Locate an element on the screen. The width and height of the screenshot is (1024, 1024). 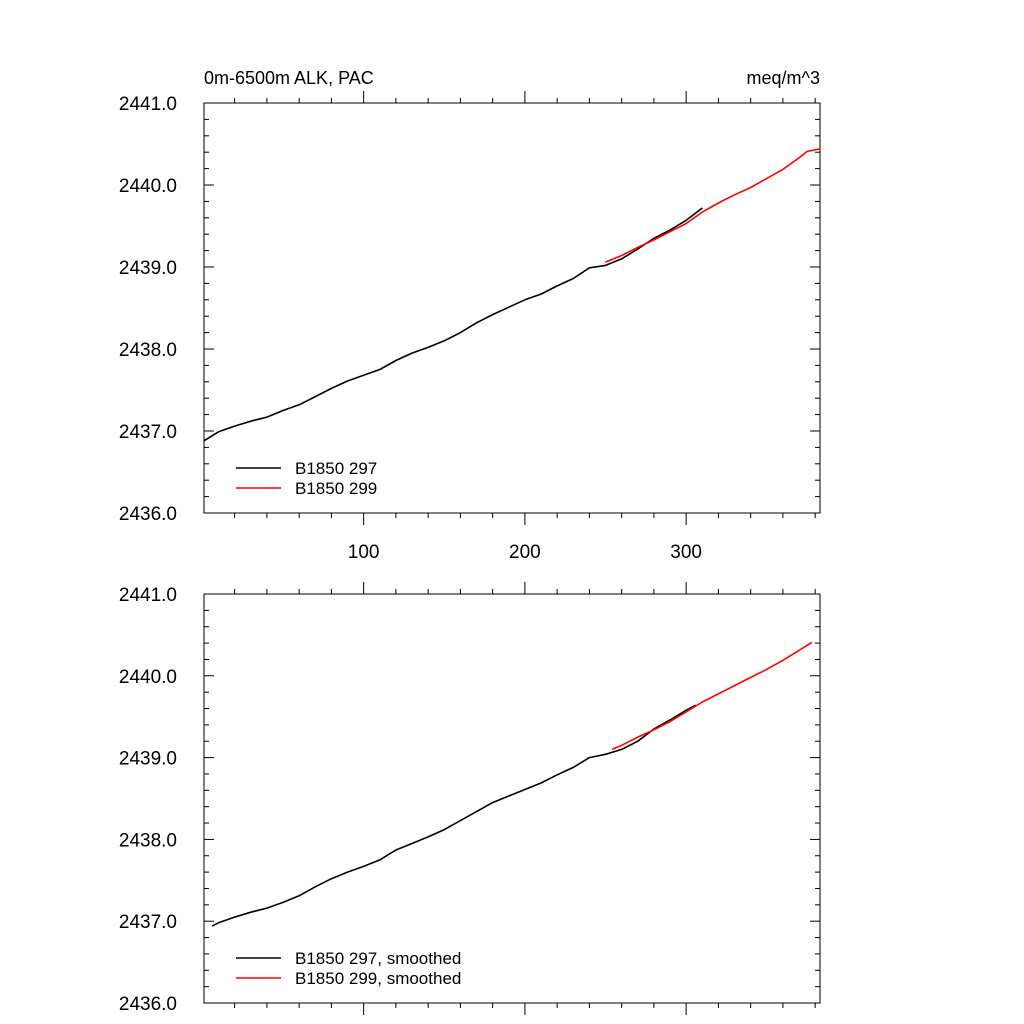
legend-label: B1850 297, smoothed is located at coordinates (378, 958).